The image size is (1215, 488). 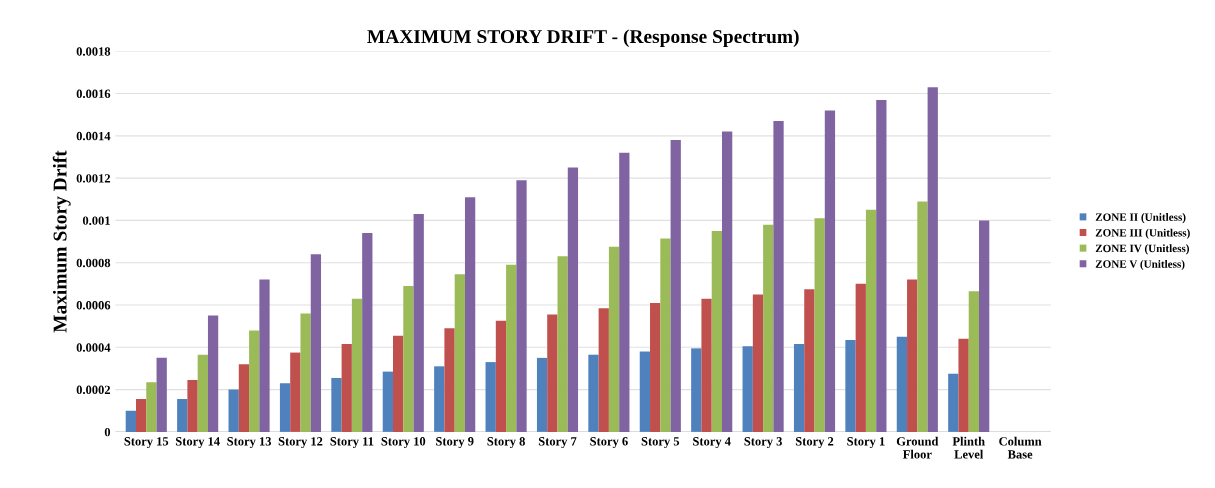 What do you see at coordinates (300, 443) in the screenshot?
I see `x-tick-label: Story 12` at bounding box center [300, 443].